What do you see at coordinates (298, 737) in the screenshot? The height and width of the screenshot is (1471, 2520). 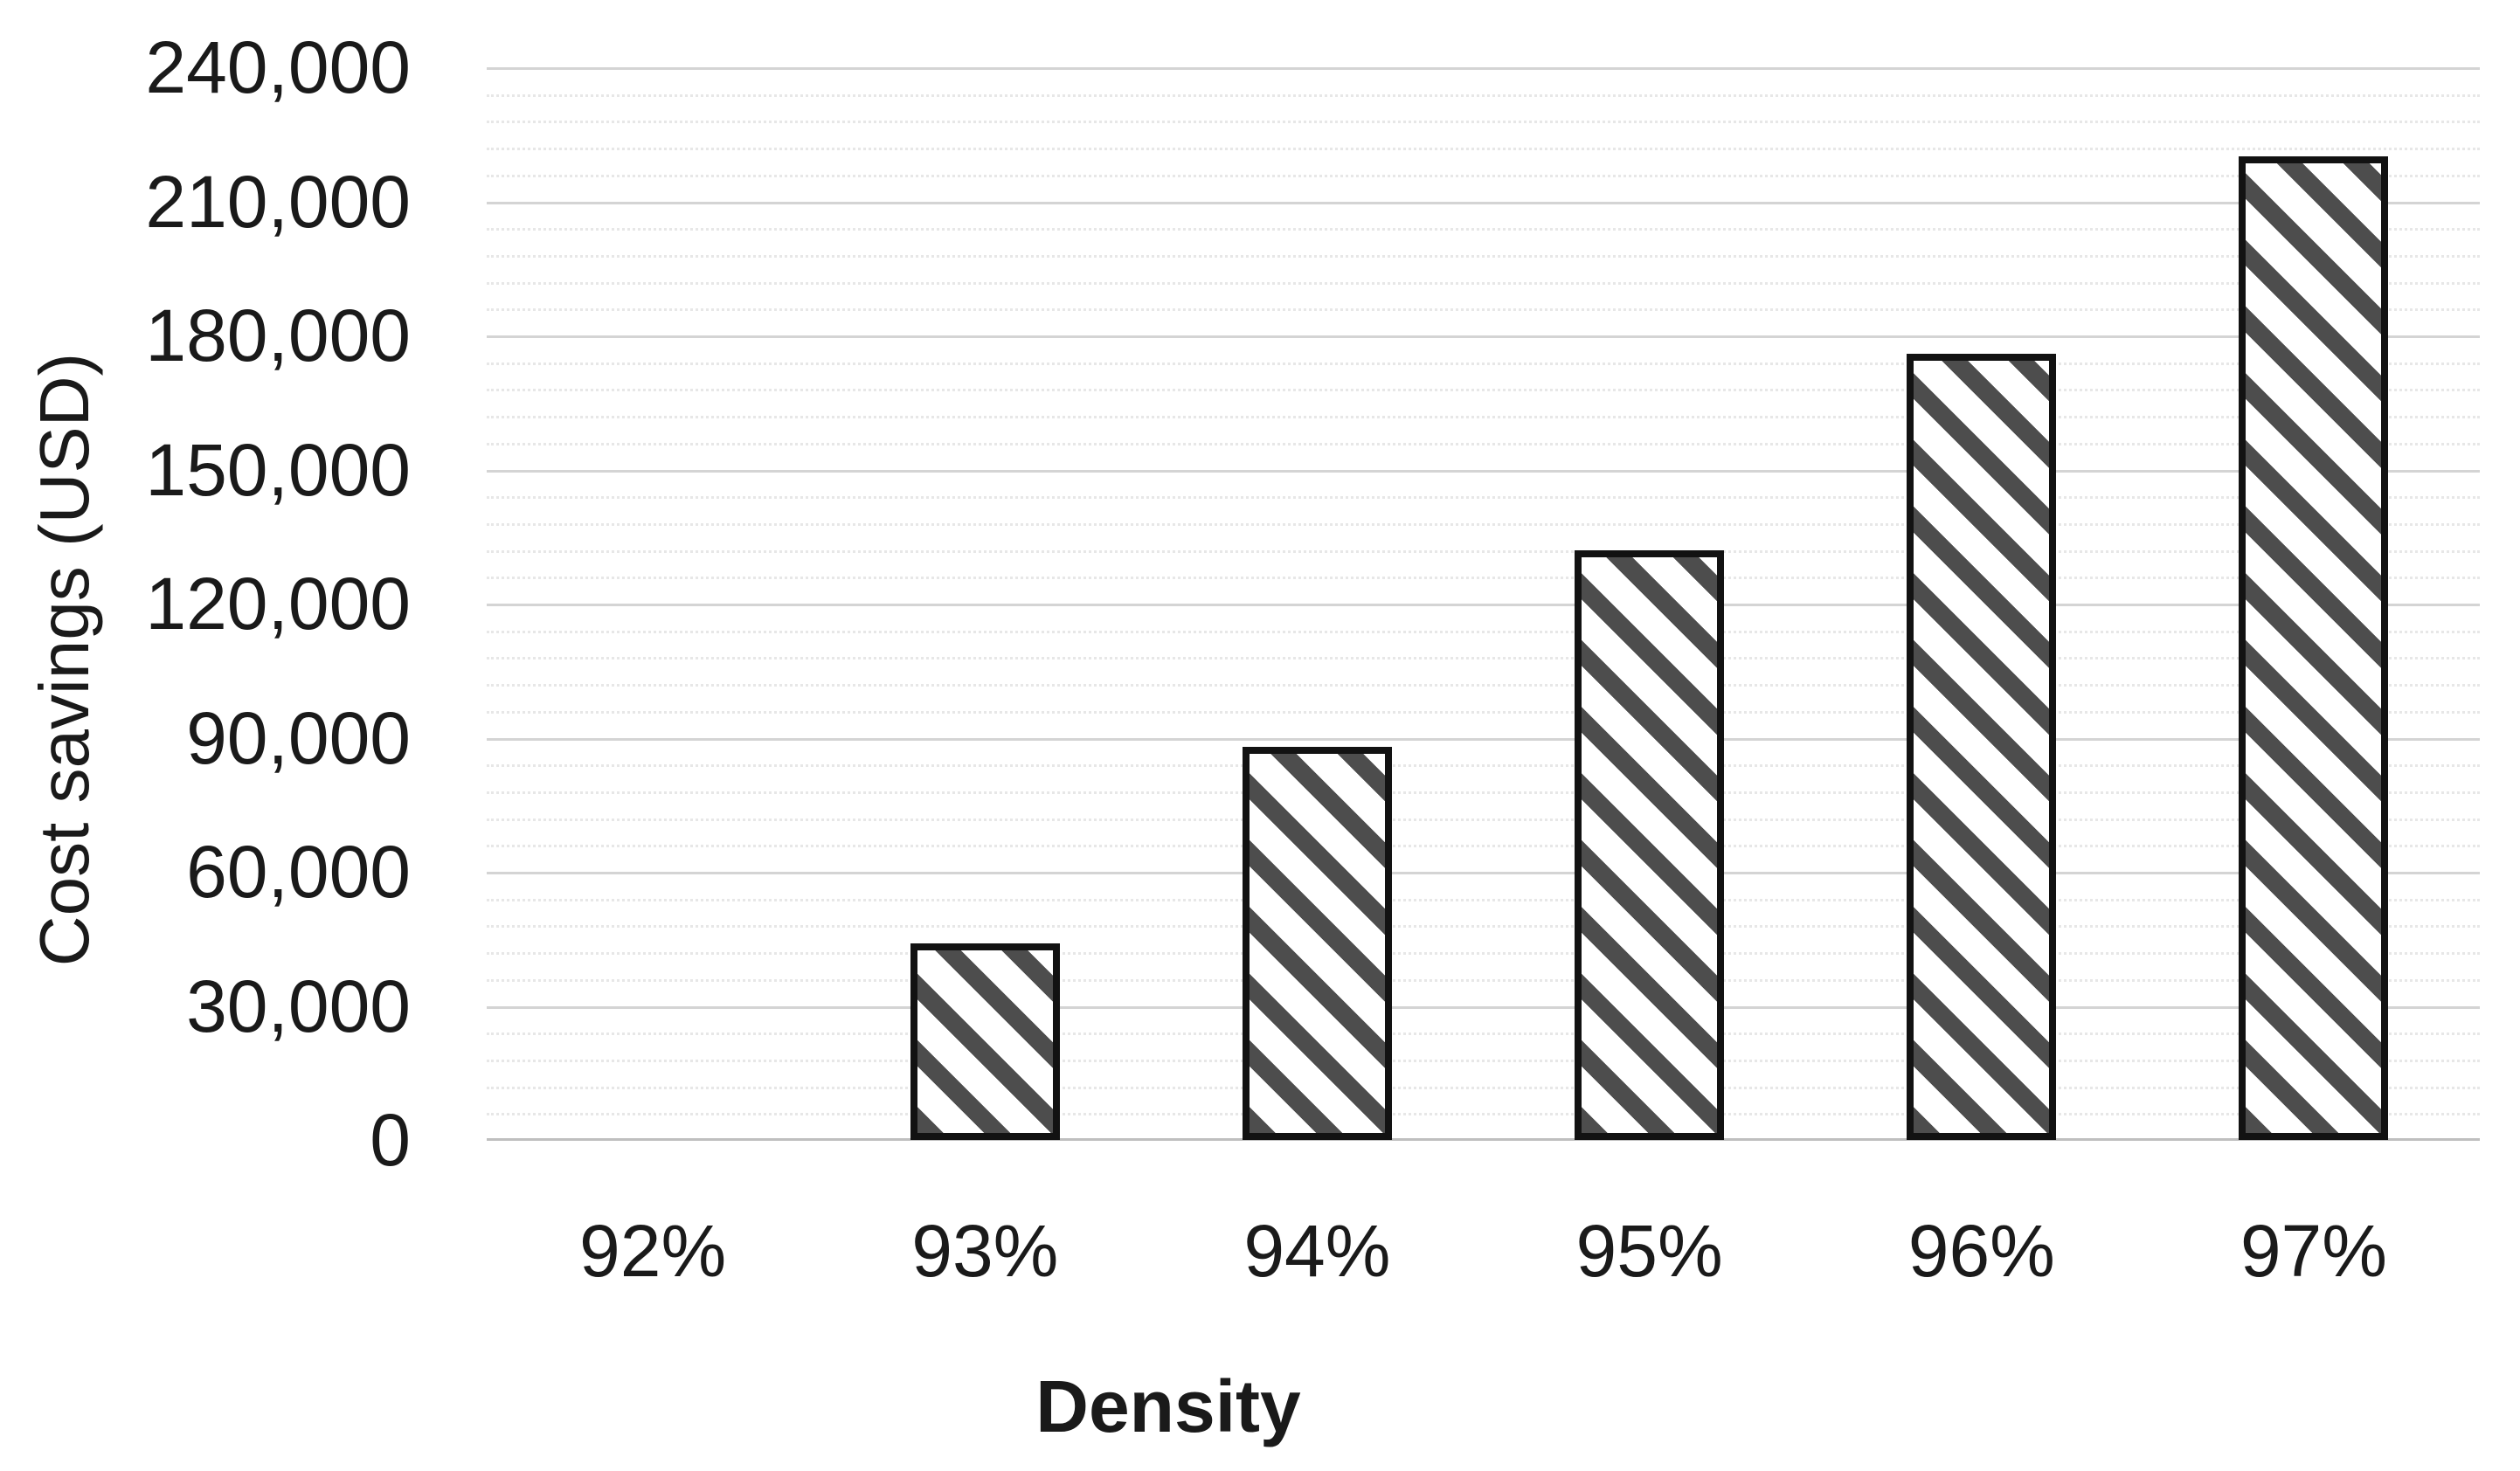 I see `y-tick-label: 90,000` at bounding box center [298, 737].